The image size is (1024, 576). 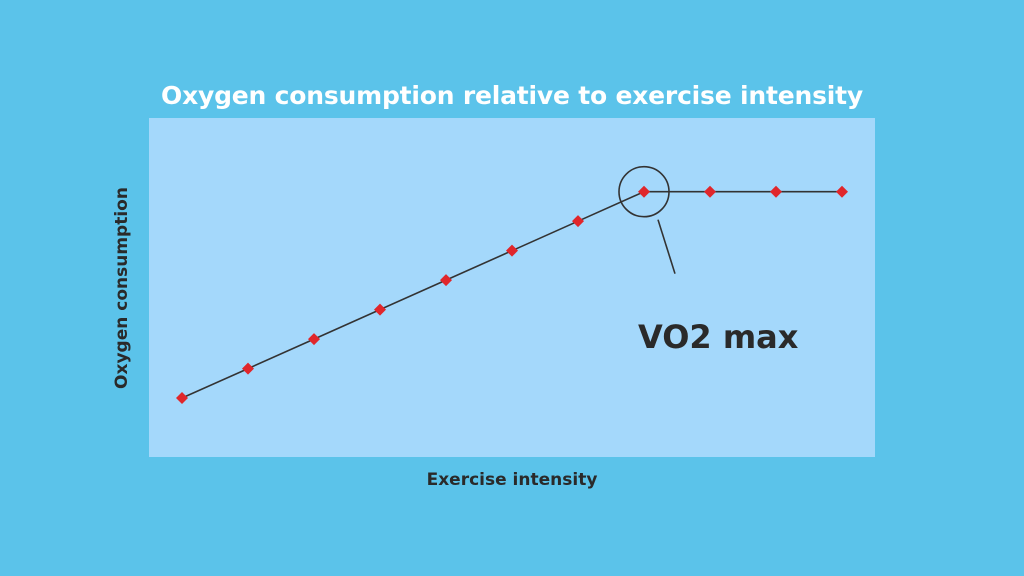 What do you see at coordinates (122, 288) in the screenshot?
I see `y-axis-label: Oxygen consumption` at bounding box center [122, 288].